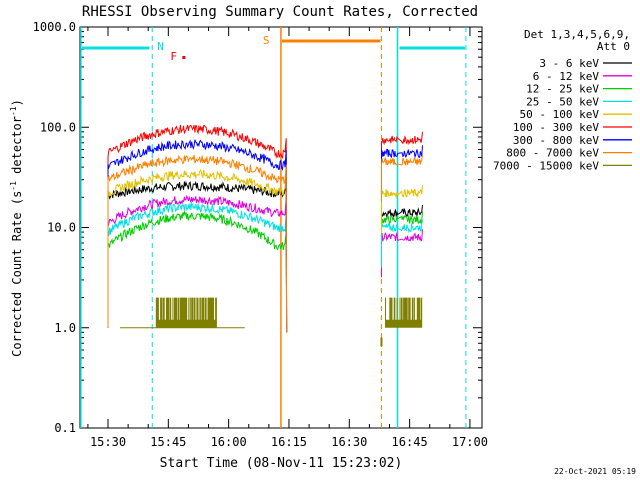 The height and width of the screenshot is (480, 640). Describe the element at coordinates (556, 140) in the screenshot. I see `legend-label: 300 - 800 keV` at that location.